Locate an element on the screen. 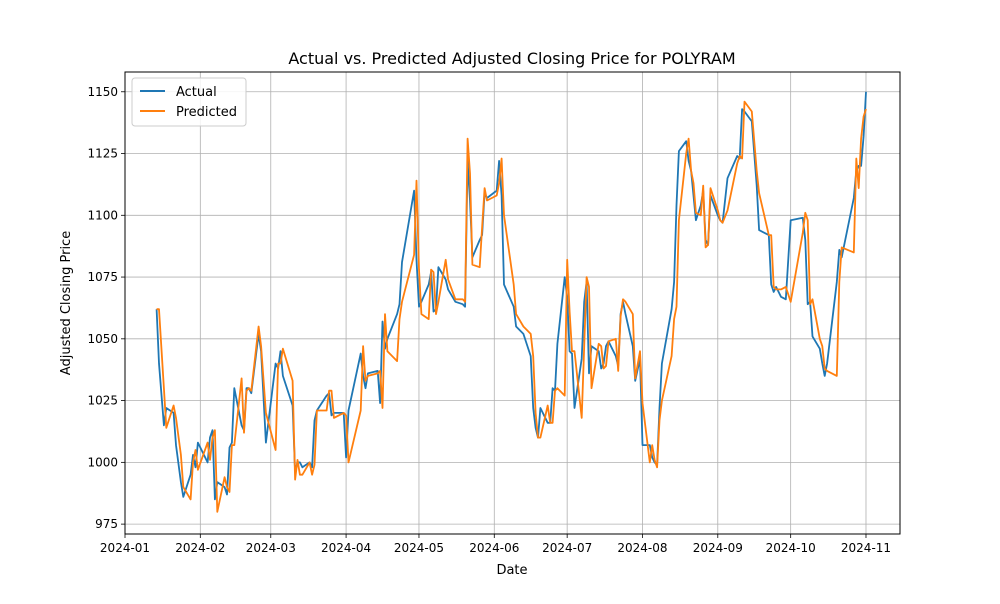 The width and height of the screenshot is (1000, 604). y-tick-label: 1150 is located at coordinates (102, 92).